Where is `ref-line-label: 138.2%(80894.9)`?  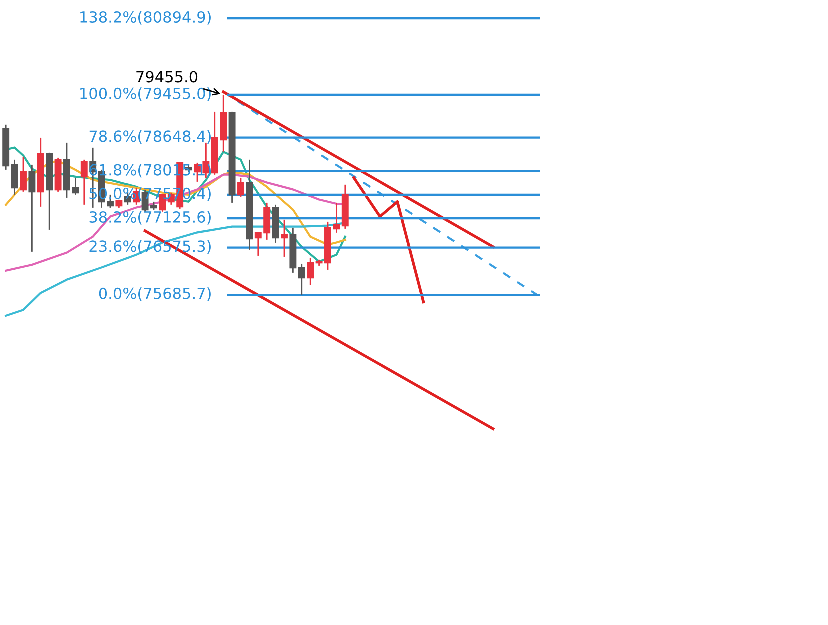 ref-line-label: 138.2%(80894.9) is located at coordinates (145, 18).